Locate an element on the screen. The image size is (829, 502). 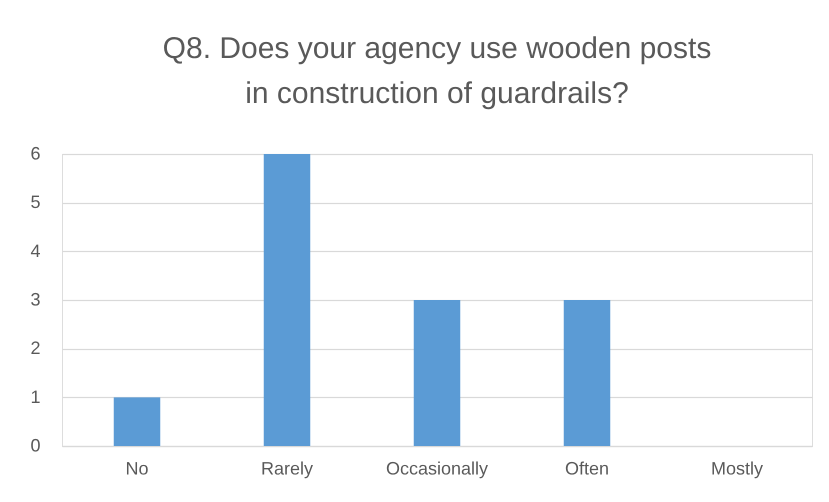
x-tick-label: Rarely is located at coordinates (287, 468).